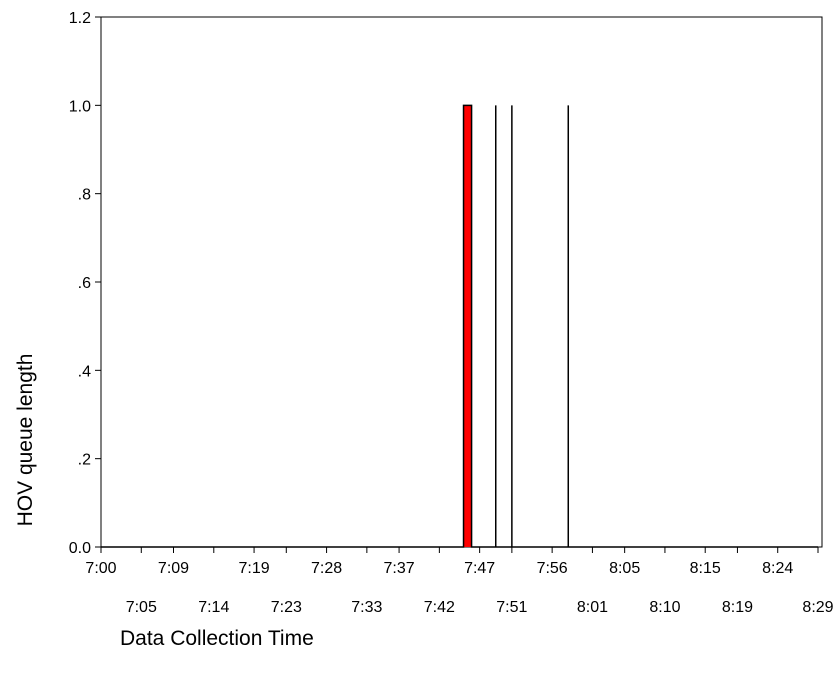 This screenshot has width=834, height=683. What do you see at coordinates (217, 638) in the screenshot?
I see `x-axis-title: Data Collection Time` at bounding box center [217, 638].